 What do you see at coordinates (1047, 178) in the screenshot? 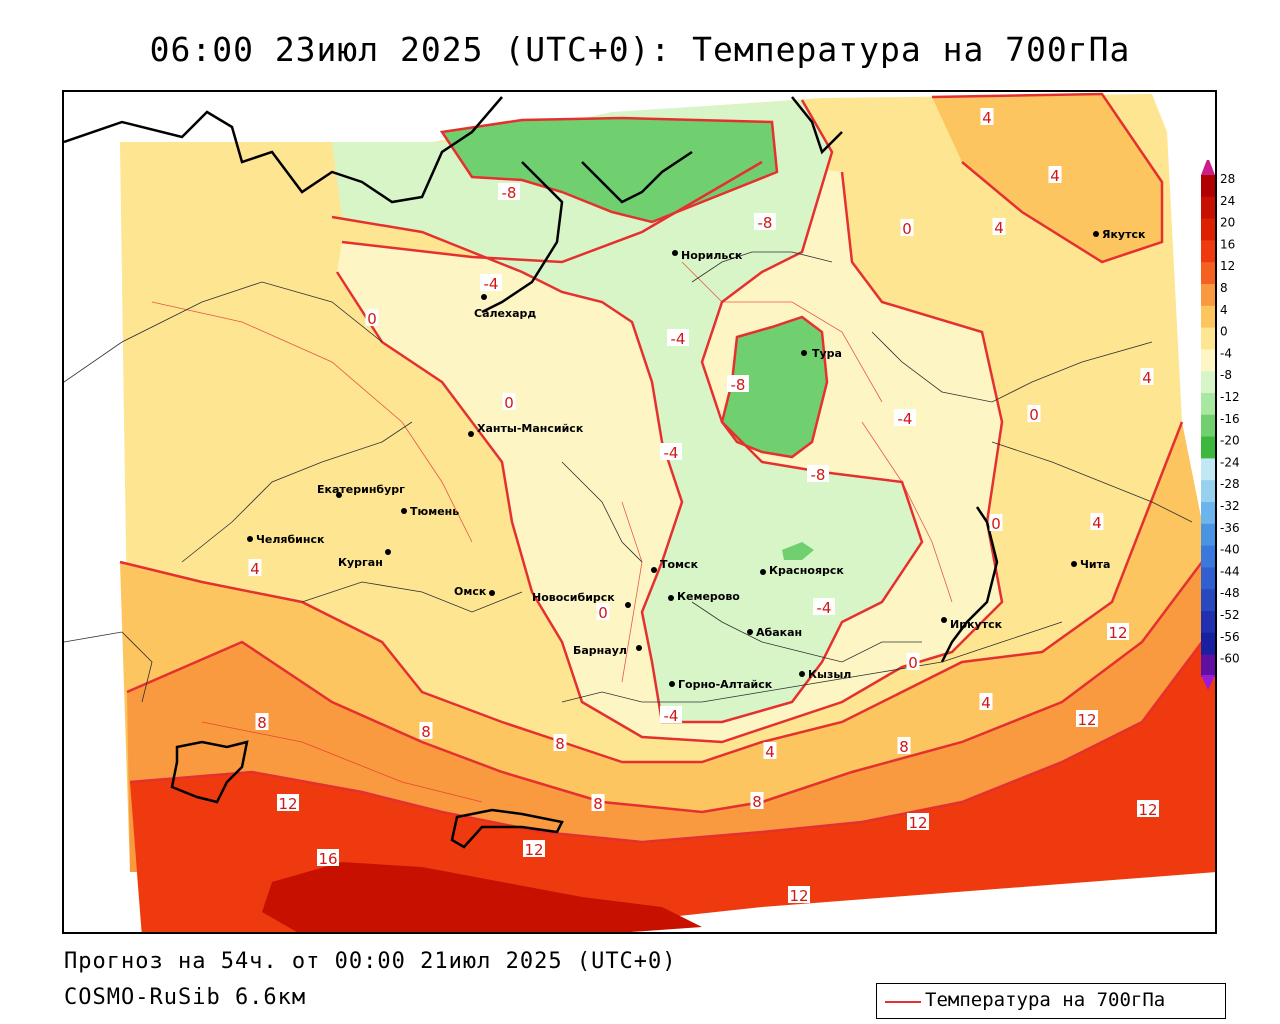
I see `zone-4-8-northeast` at bounding box center [1047, 178].